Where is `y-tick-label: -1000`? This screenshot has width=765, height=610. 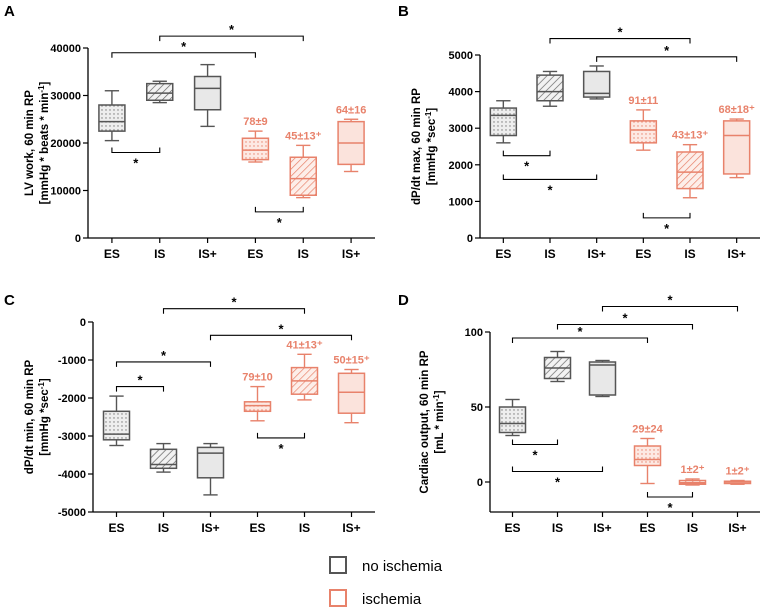 y-tick-label: -1000 is located at coordinates (72, 361).